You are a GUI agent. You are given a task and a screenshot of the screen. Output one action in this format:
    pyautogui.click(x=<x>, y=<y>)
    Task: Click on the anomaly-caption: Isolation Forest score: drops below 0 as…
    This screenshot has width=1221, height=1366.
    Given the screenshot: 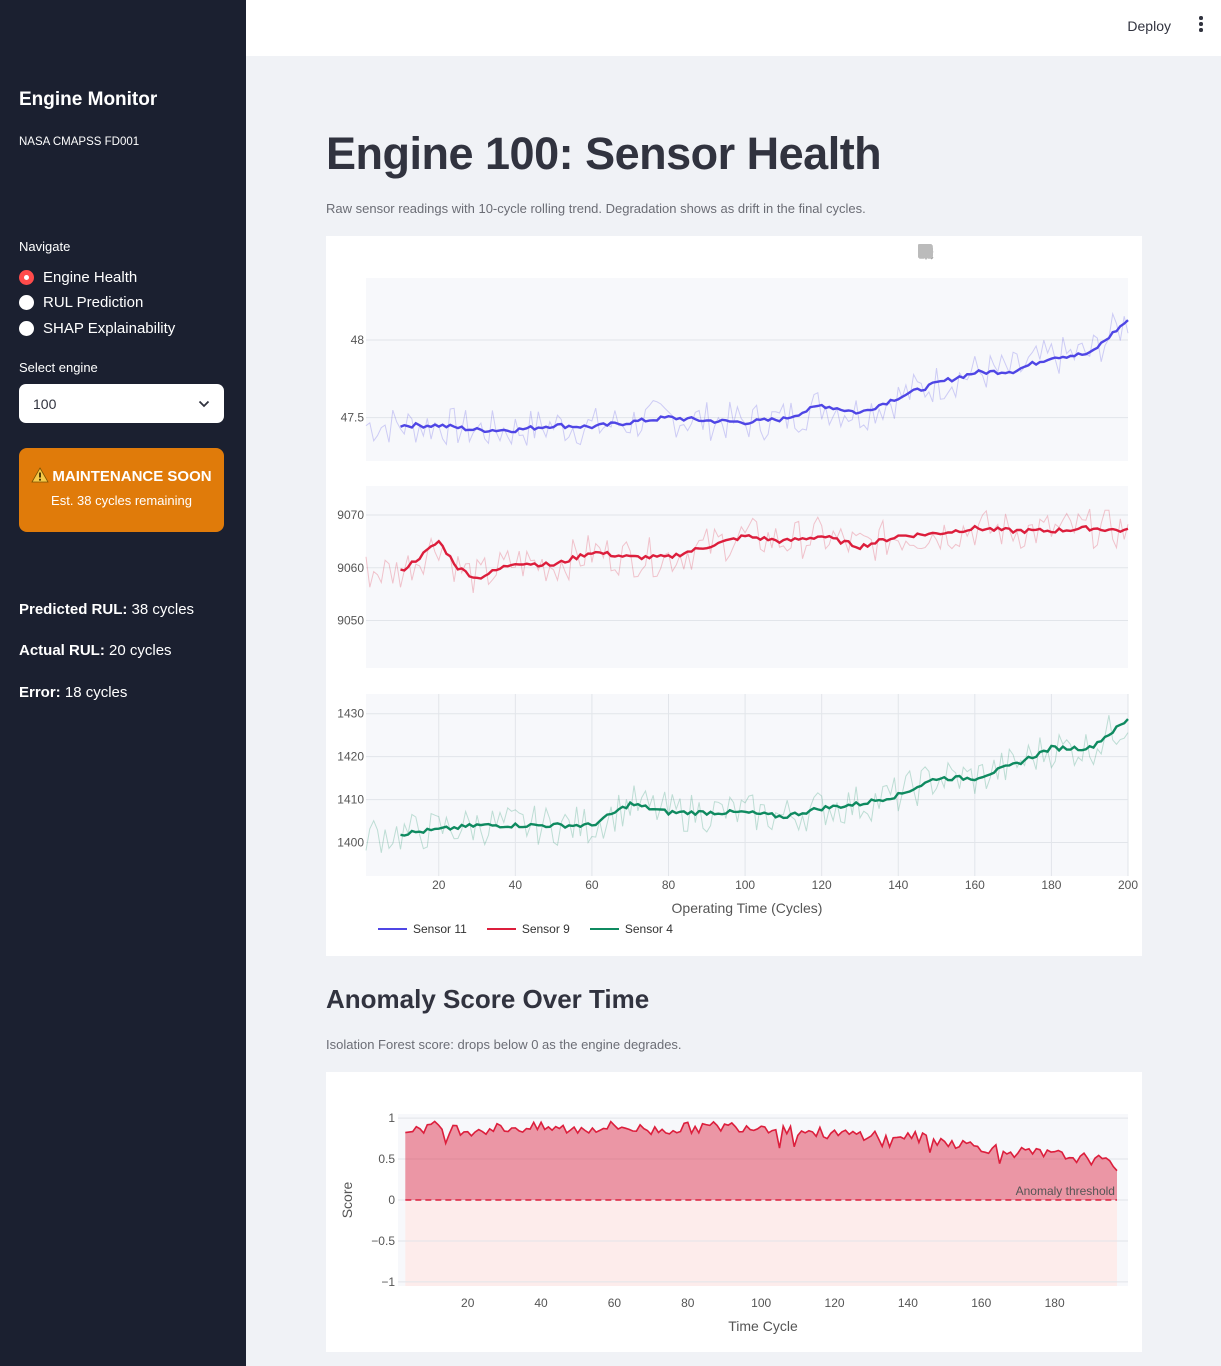 What is the action you would take?
    pyautogui.click(x=504, y=1044)
    